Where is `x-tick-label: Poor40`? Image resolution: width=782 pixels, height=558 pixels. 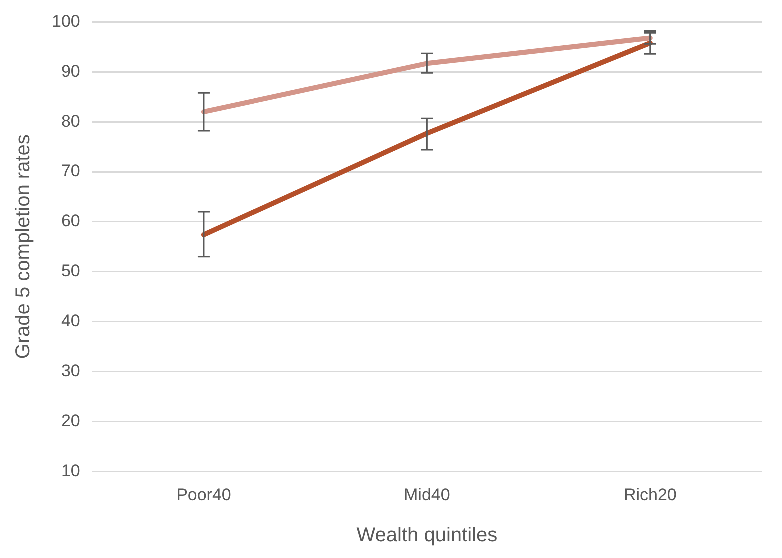
x-tick-label: Poor40 is located at coordinates (204, 494).